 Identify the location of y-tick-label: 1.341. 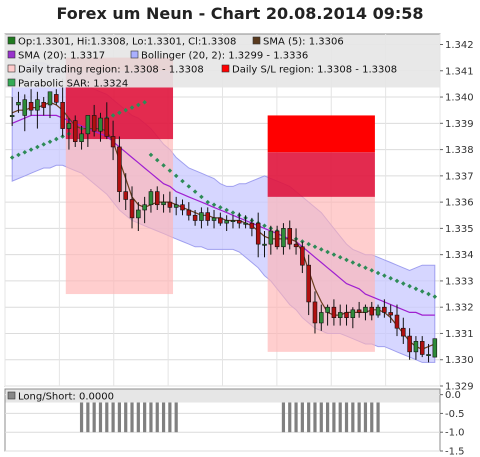
(459, 71).